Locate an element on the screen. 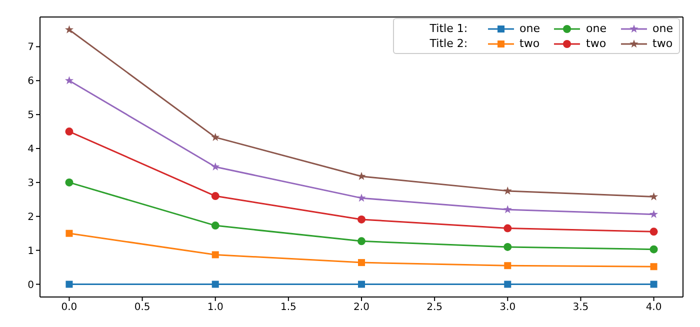 Image resolution: width=700 pixels, height=327 pixels. x-tick-label: 2.0 is located at coordinates (362, 308).